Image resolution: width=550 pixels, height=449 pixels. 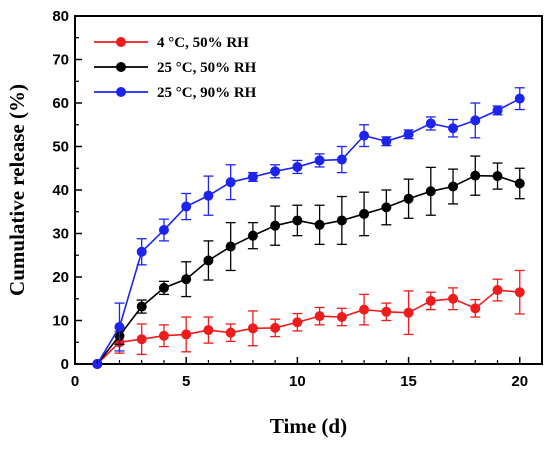 I want to click on y-axis-title: Cumulative release (%), so click(x=17, y=190).